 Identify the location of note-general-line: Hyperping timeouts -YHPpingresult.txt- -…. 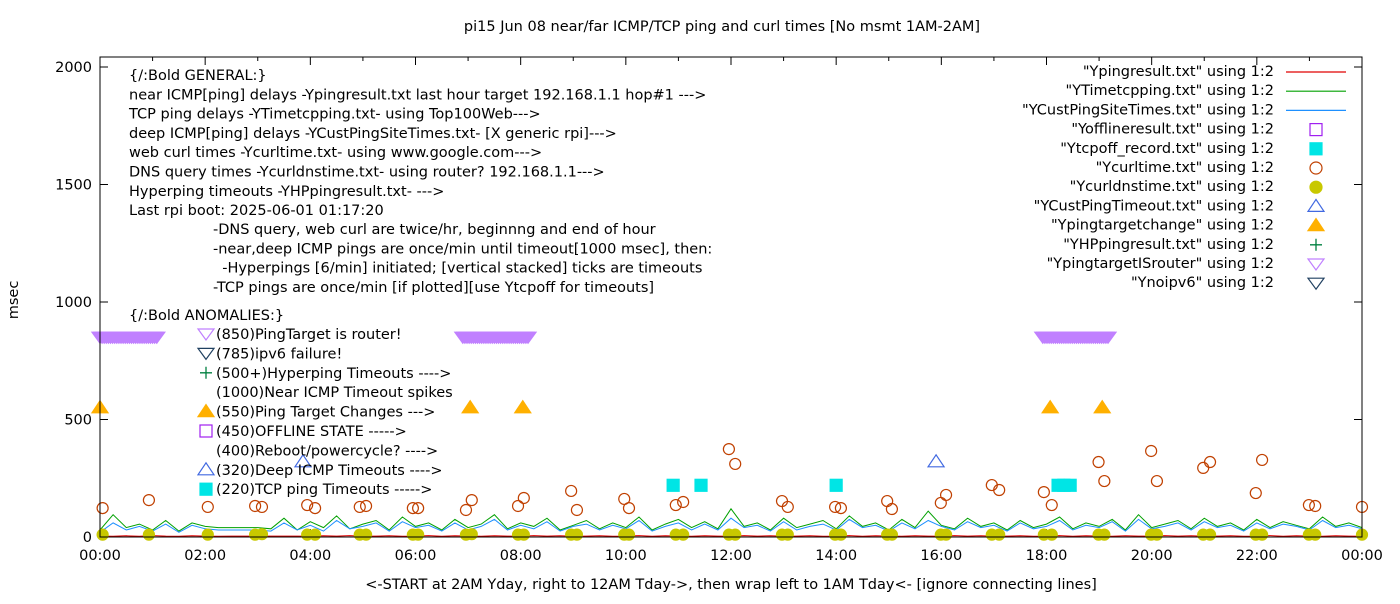
(286, 192).